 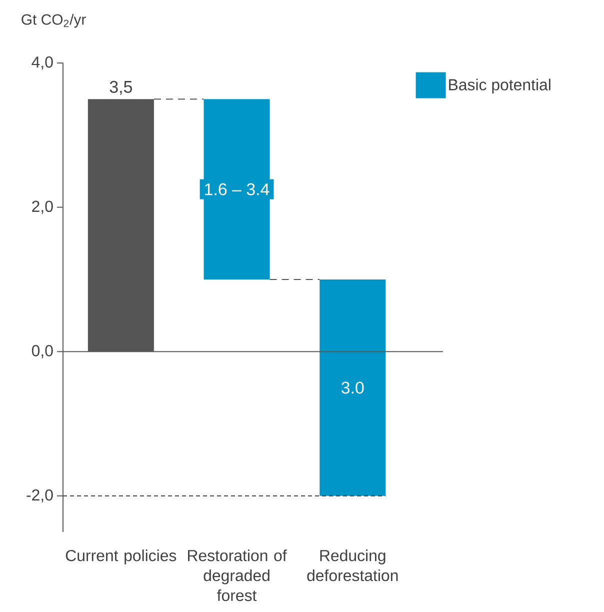 What do you see at coordinates (42, 63) in the screenshot?
I see `y-tick-label: 4,0` at bounding box center [42, 63].